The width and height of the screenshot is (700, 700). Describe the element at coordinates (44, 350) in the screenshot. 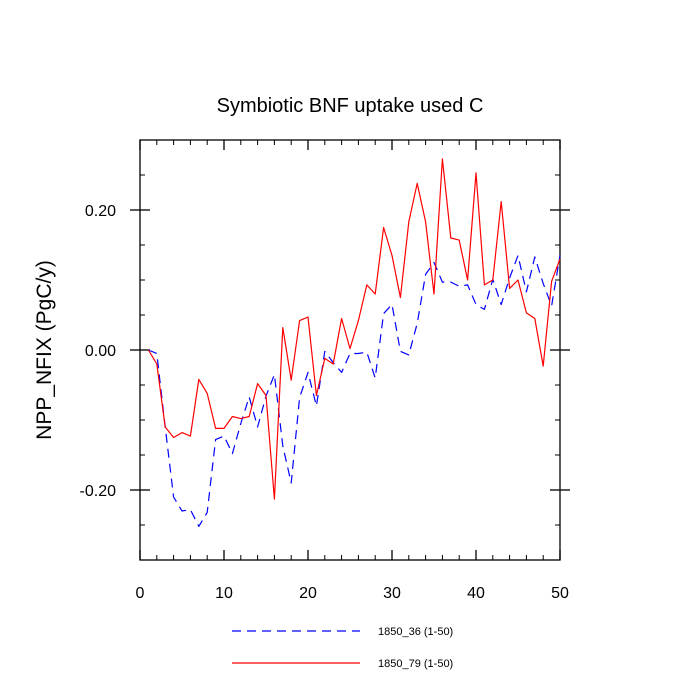

I see `y-axis-label: NPP_NFIX (PgC/y)` at that location.